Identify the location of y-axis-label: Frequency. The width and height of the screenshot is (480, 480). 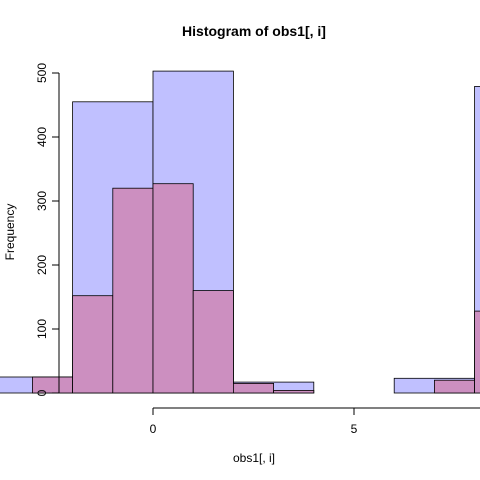
(10, 232).